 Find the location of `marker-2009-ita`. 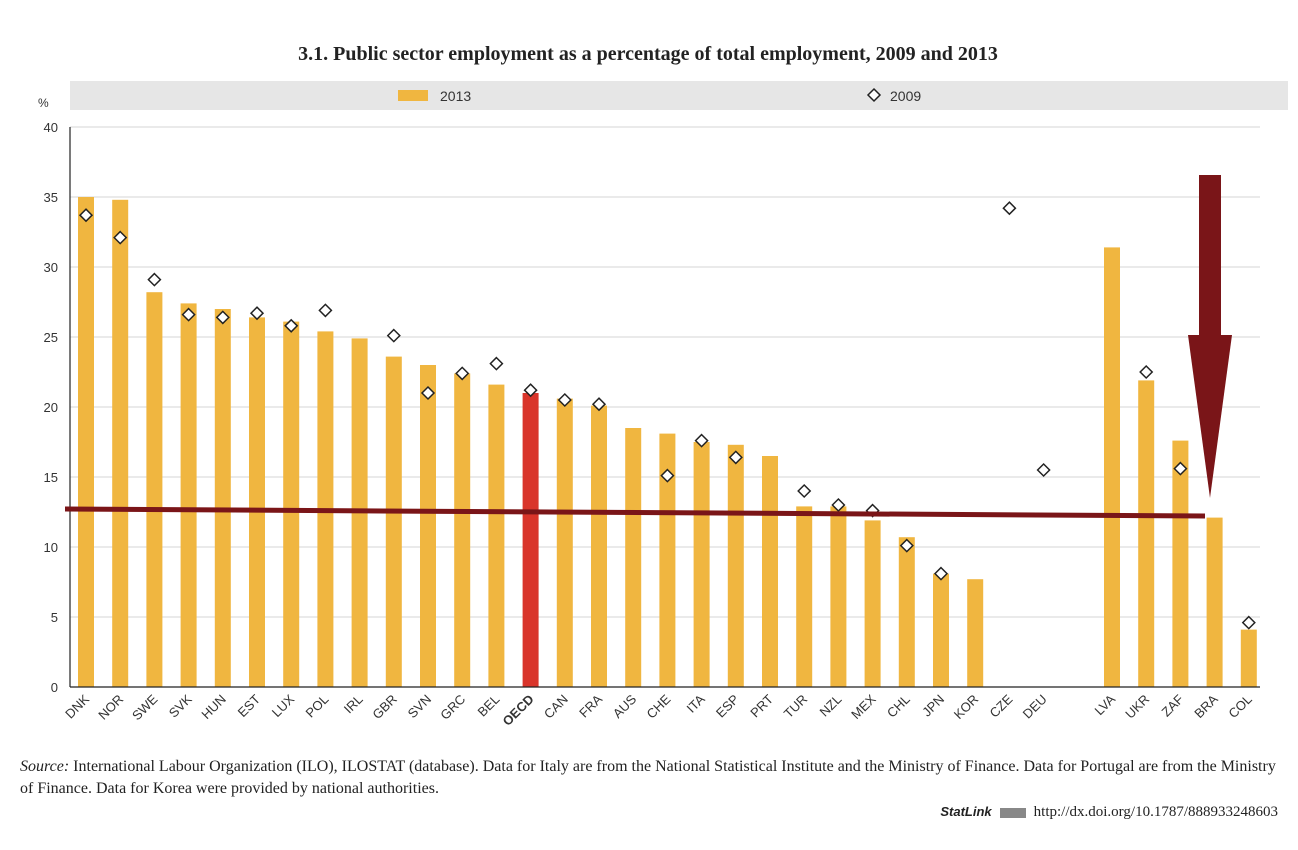

marker-2009-ita is located at coordinates (701, 440).